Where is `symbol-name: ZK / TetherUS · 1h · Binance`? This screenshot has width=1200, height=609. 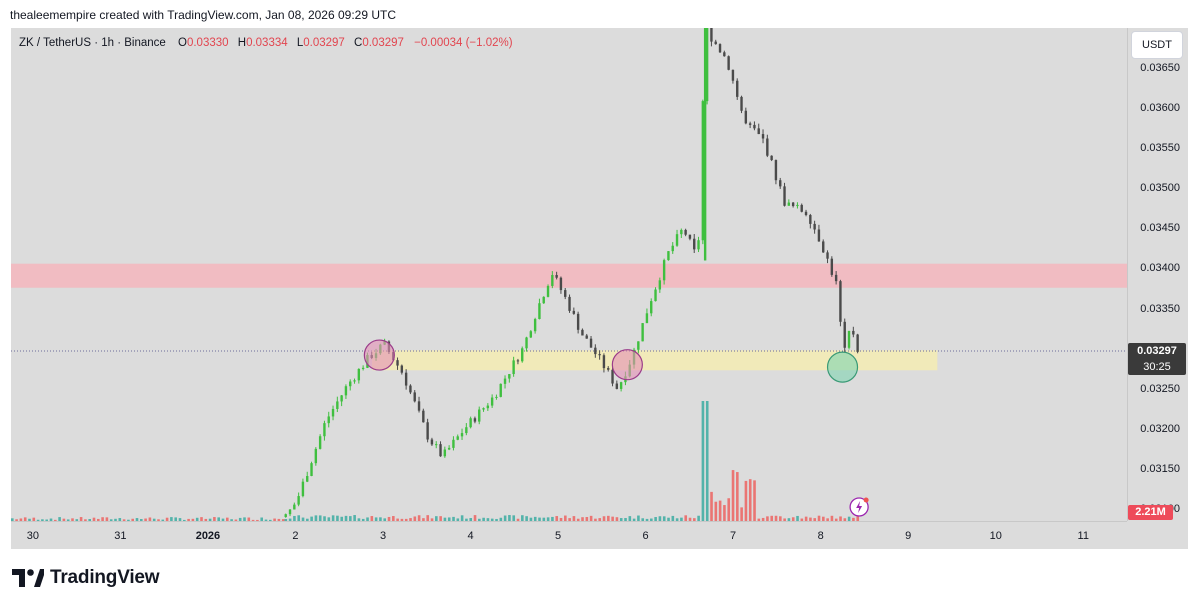 symbol-name: ZK / TetherUS · 1h · Binance is located at coordinates (92, 43).